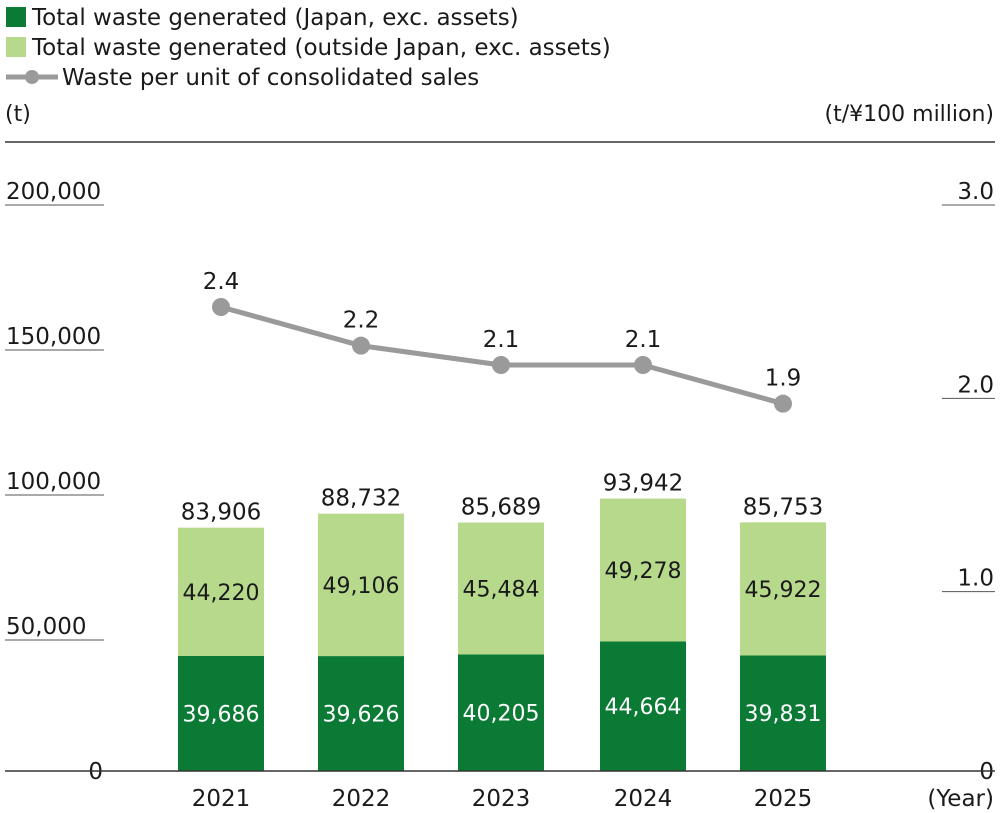 The width and height of the screenshot is (1000, 813). What do you see at coordinates (783, 507) in the screenshot?
I see `bar-total-label-2025: 85,753` at bounding box center [783, 507].